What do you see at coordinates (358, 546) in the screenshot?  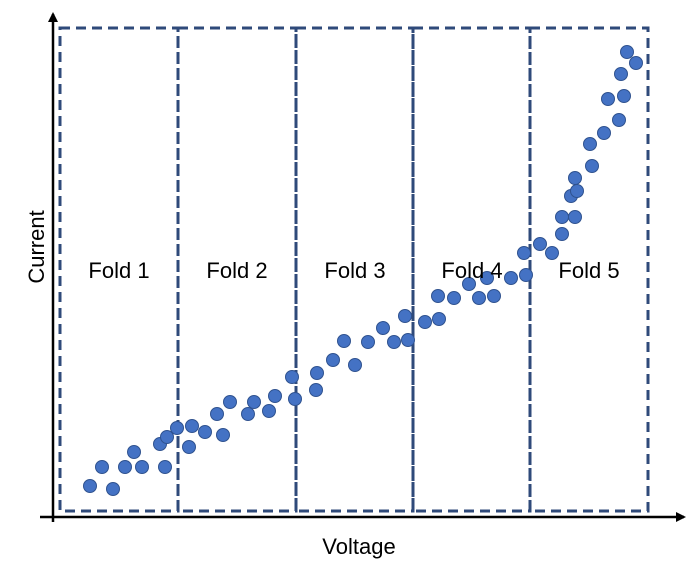 I see `x-axis-label: Voltage` at bounding box center [358, 546].